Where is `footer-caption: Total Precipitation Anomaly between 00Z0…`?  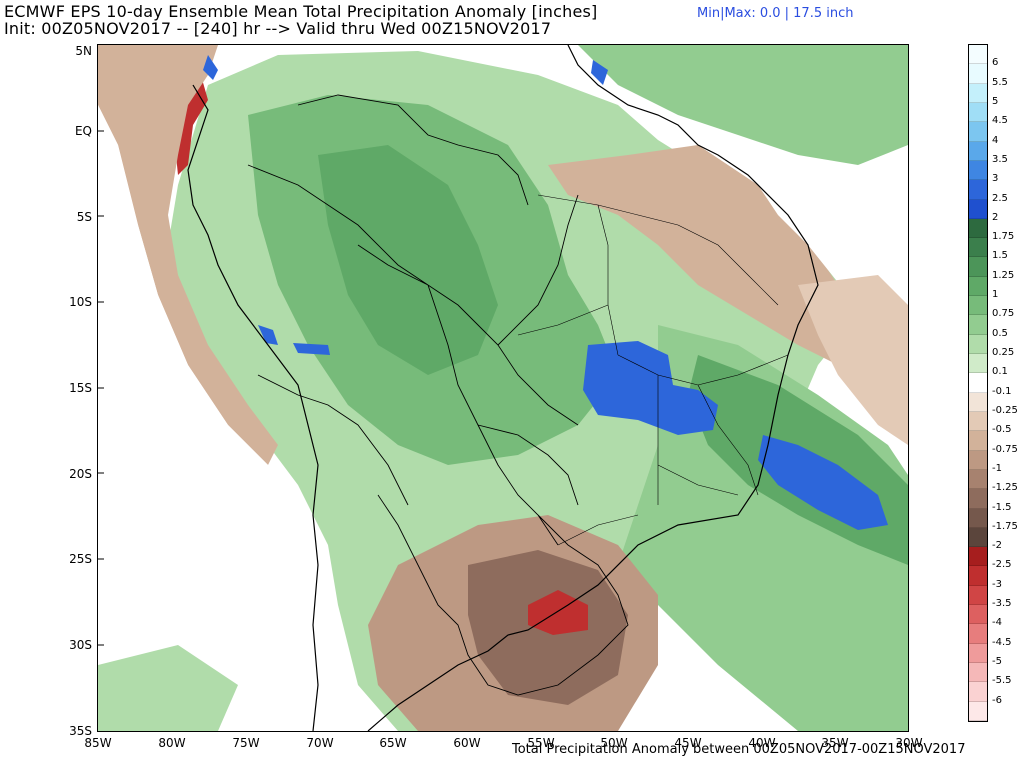
footer-caption: Total Precipitation Anomaly between 00Z0… is located at coordinates (739, 749).